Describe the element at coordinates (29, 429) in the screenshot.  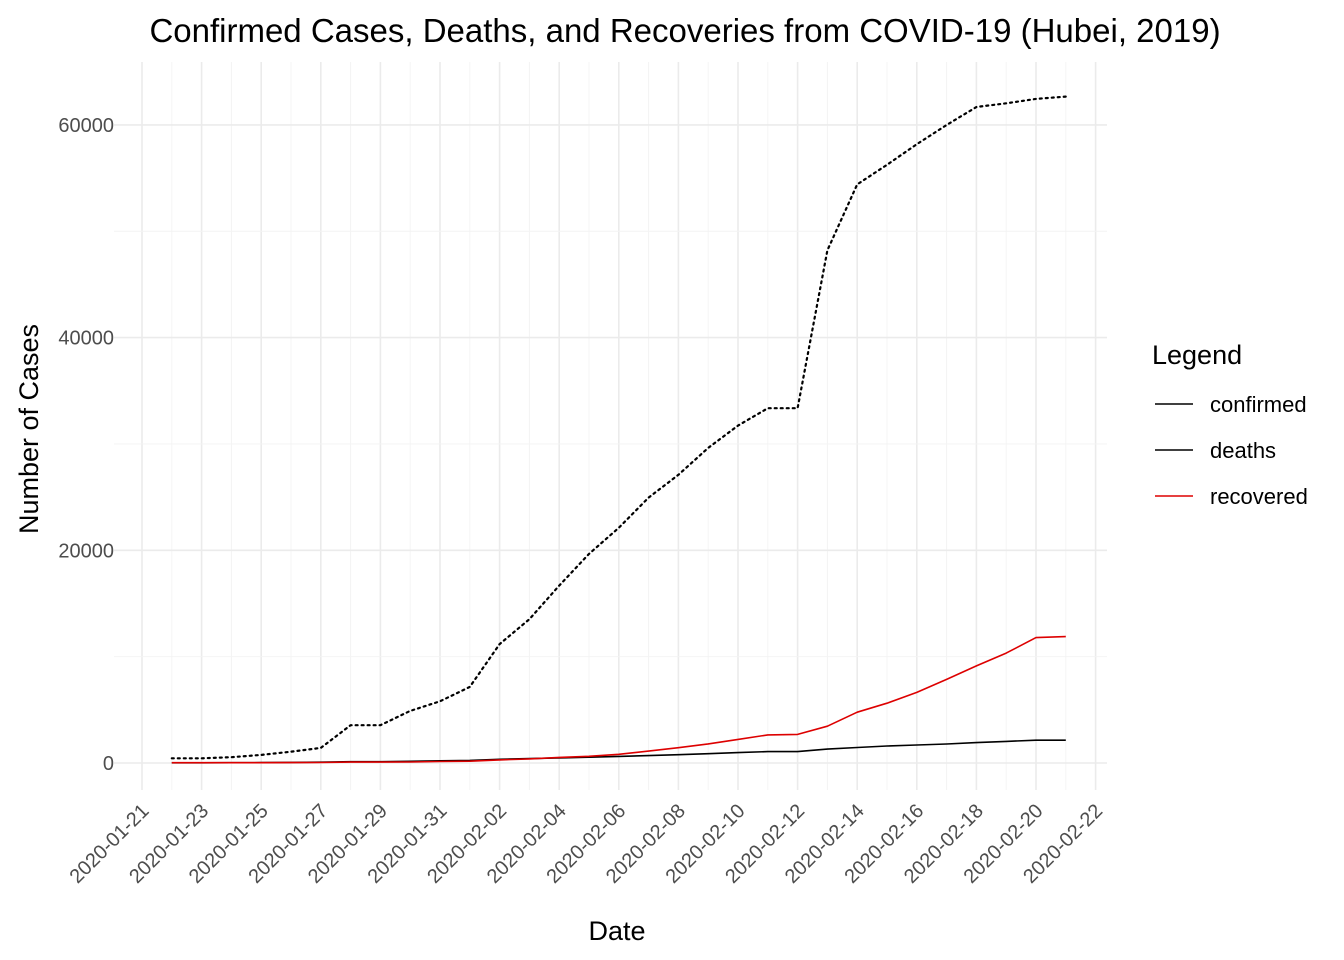
I see `y-axis-title: Number of Cases` at that location.